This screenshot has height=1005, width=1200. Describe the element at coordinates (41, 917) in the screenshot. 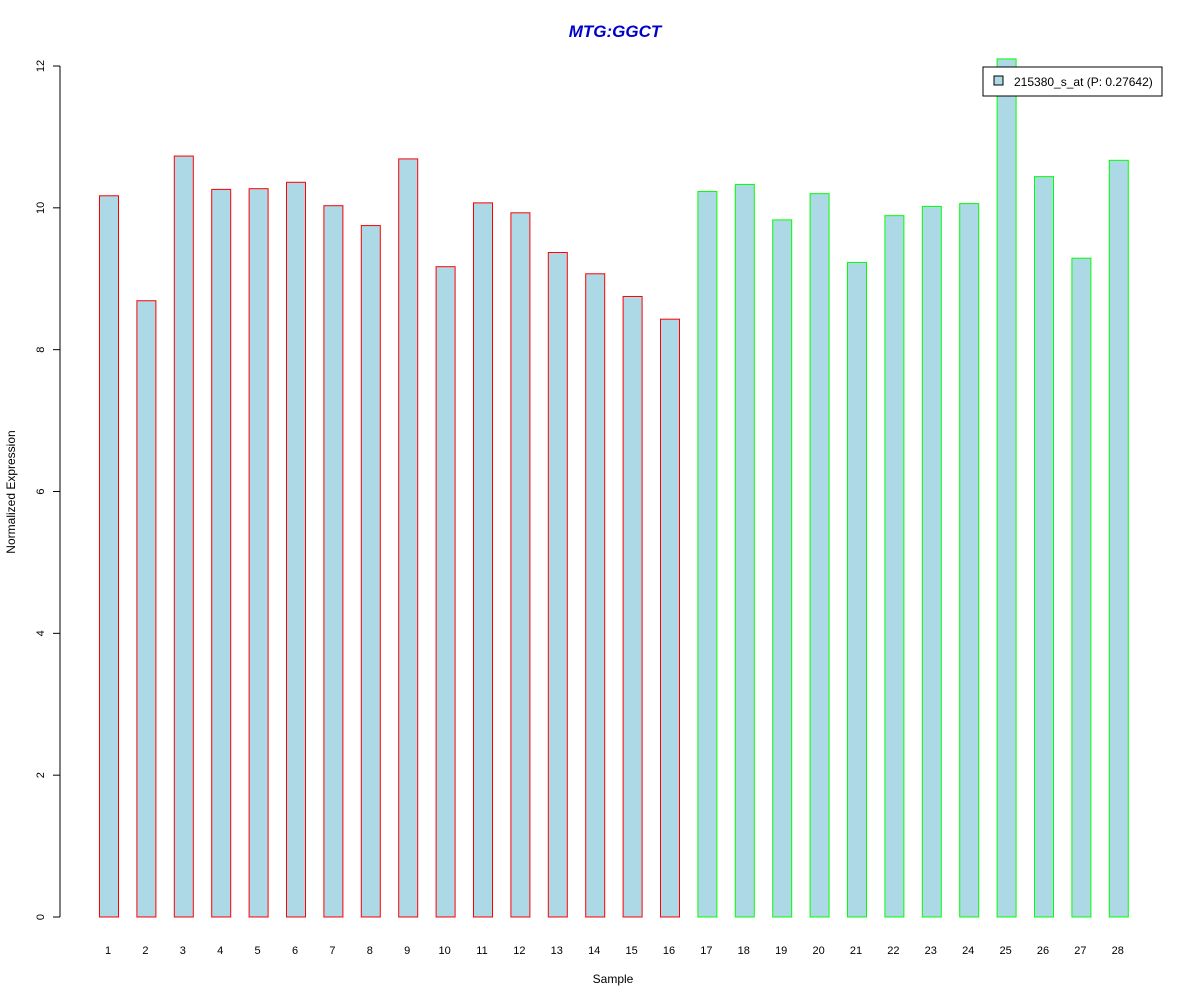

I see `y-tick-label: 0` at that location.